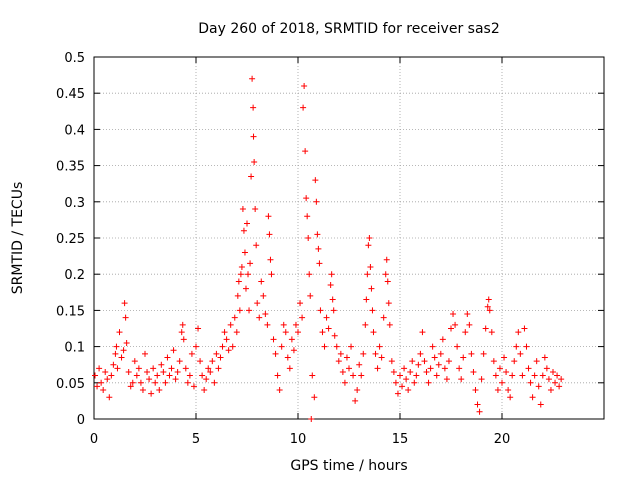 This screenshot has height=480, width=640. What do you see at coordinates (70, 239) in the screenshot?
I see `y-tick-label: 0.25` at bounding box center [70, 239].